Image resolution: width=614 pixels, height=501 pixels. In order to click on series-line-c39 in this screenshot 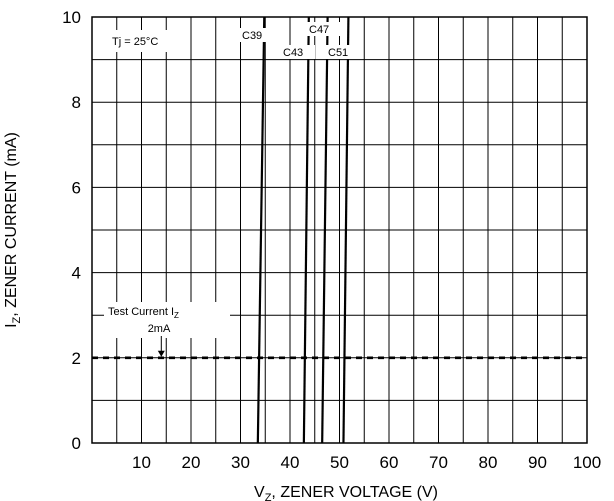, I will do `click(261, 230)`.